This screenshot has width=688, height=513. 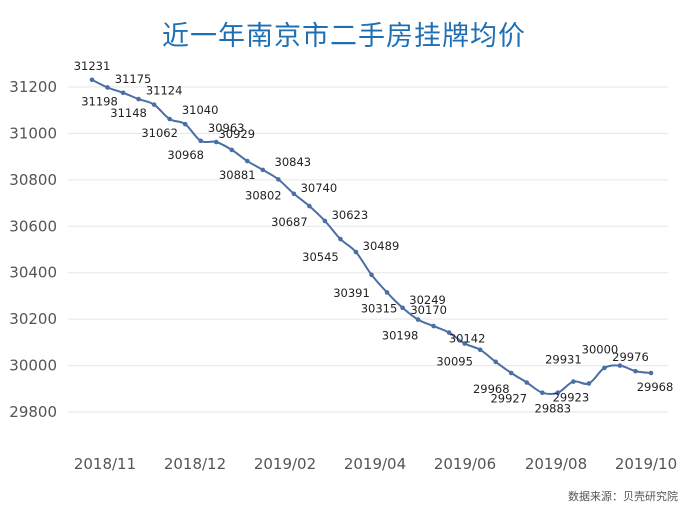 I want to click on data-label: 30142, so click(x=467, y=339).